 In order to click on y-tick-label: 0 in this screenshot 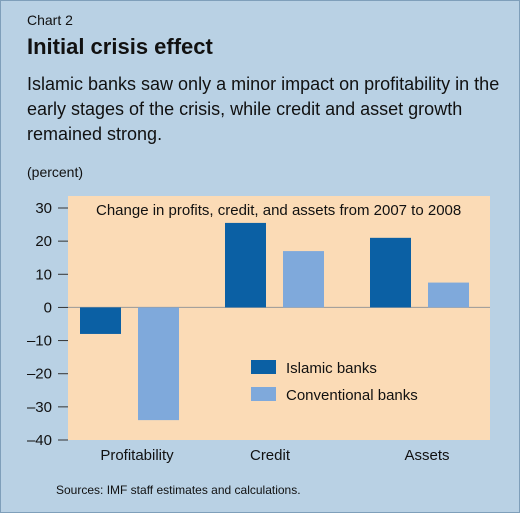, I will do `click(48, 307)`.